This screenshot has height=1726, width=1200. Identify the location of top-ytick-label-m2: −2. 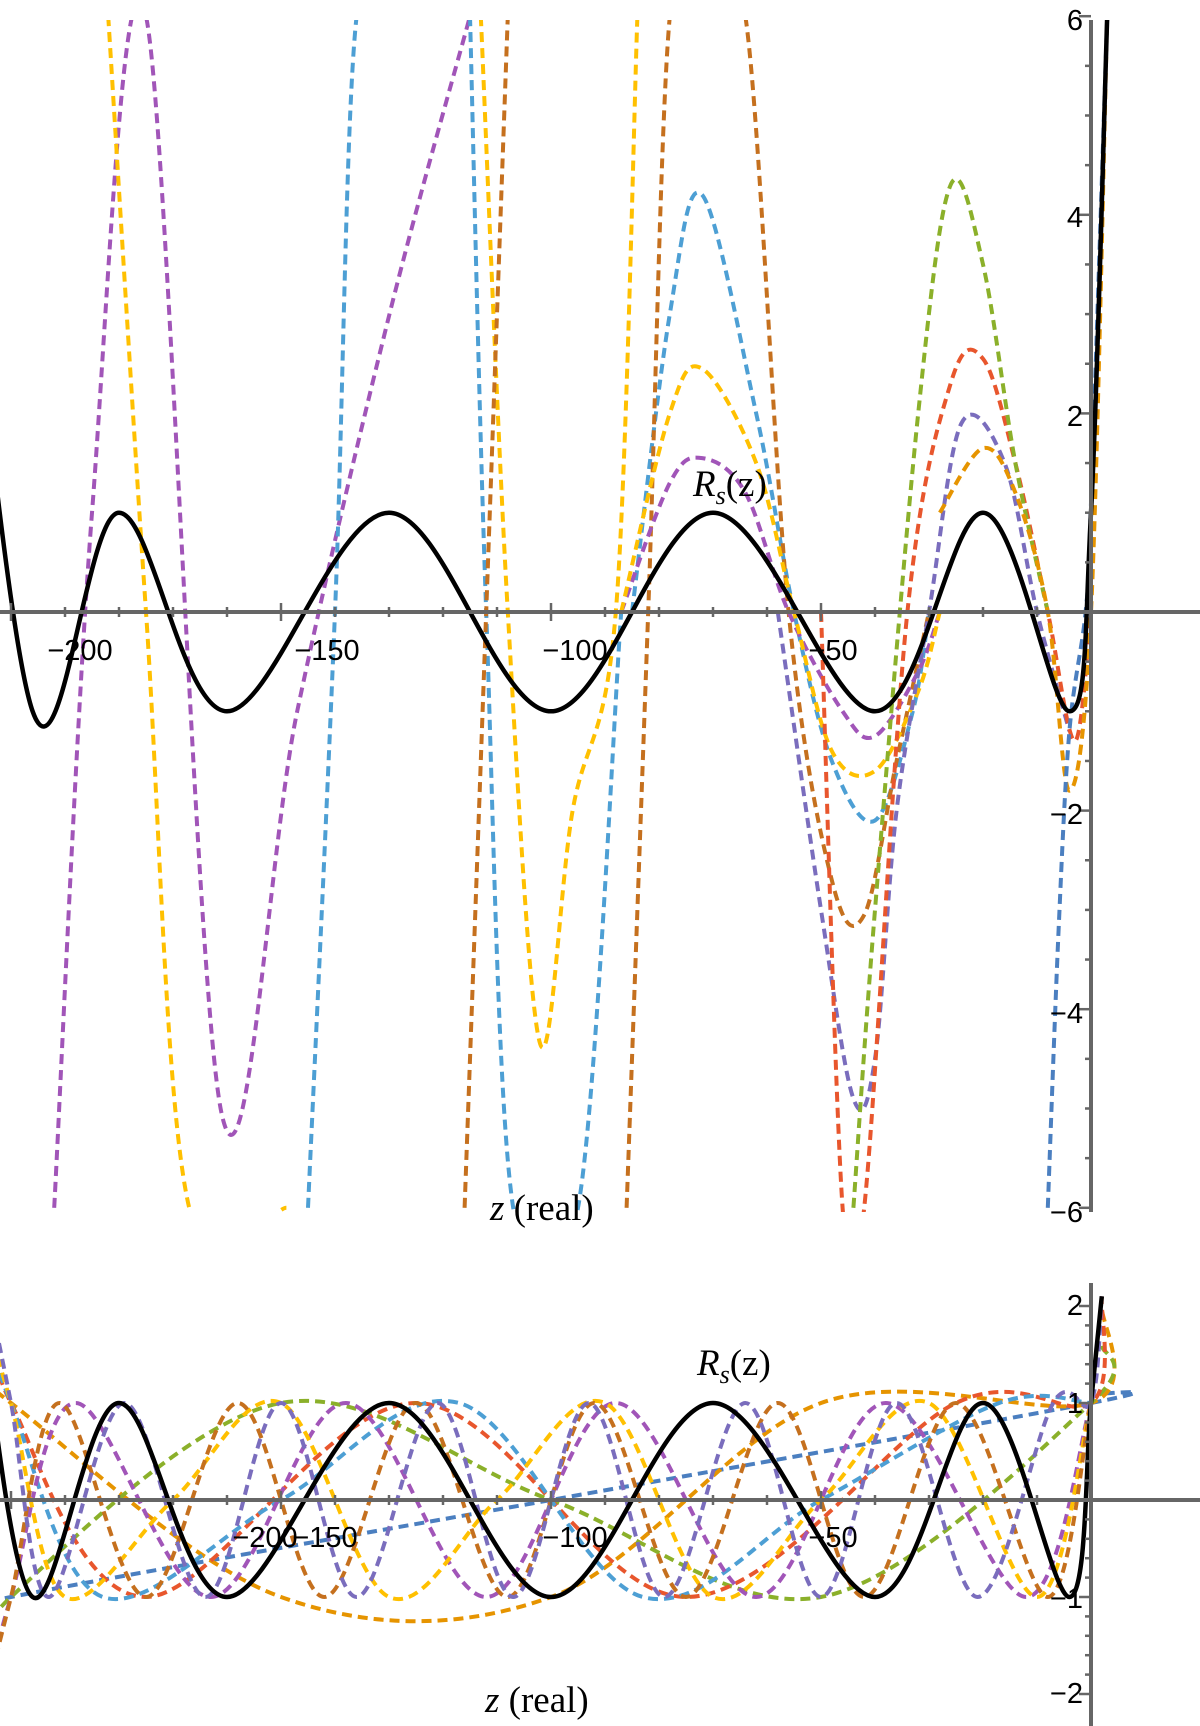
(1066, 815).